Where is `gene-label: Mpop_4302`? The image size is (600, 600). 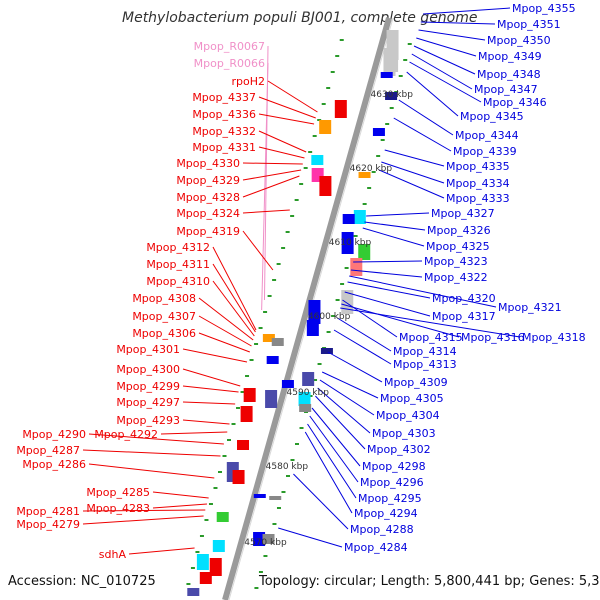 gene-label: Mpop_4302 is located at coordinates (399, 449).